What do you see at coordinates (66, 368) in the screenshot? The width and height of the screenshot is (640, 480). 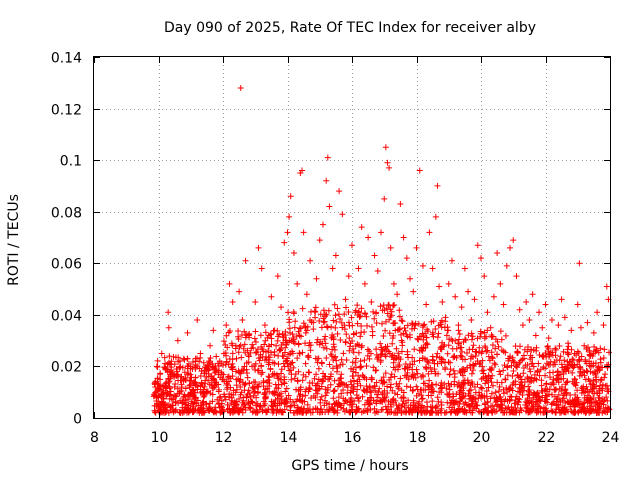 I see `y-tick-label: 0.02` at bounding box center [66, 368].